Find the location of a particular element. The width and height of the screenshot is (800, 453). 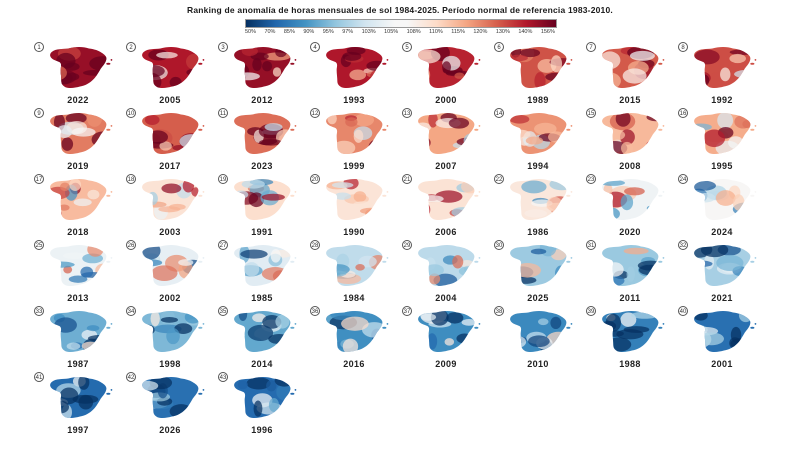

map-cell: 34 1998 is located at coordinates (170, 337).